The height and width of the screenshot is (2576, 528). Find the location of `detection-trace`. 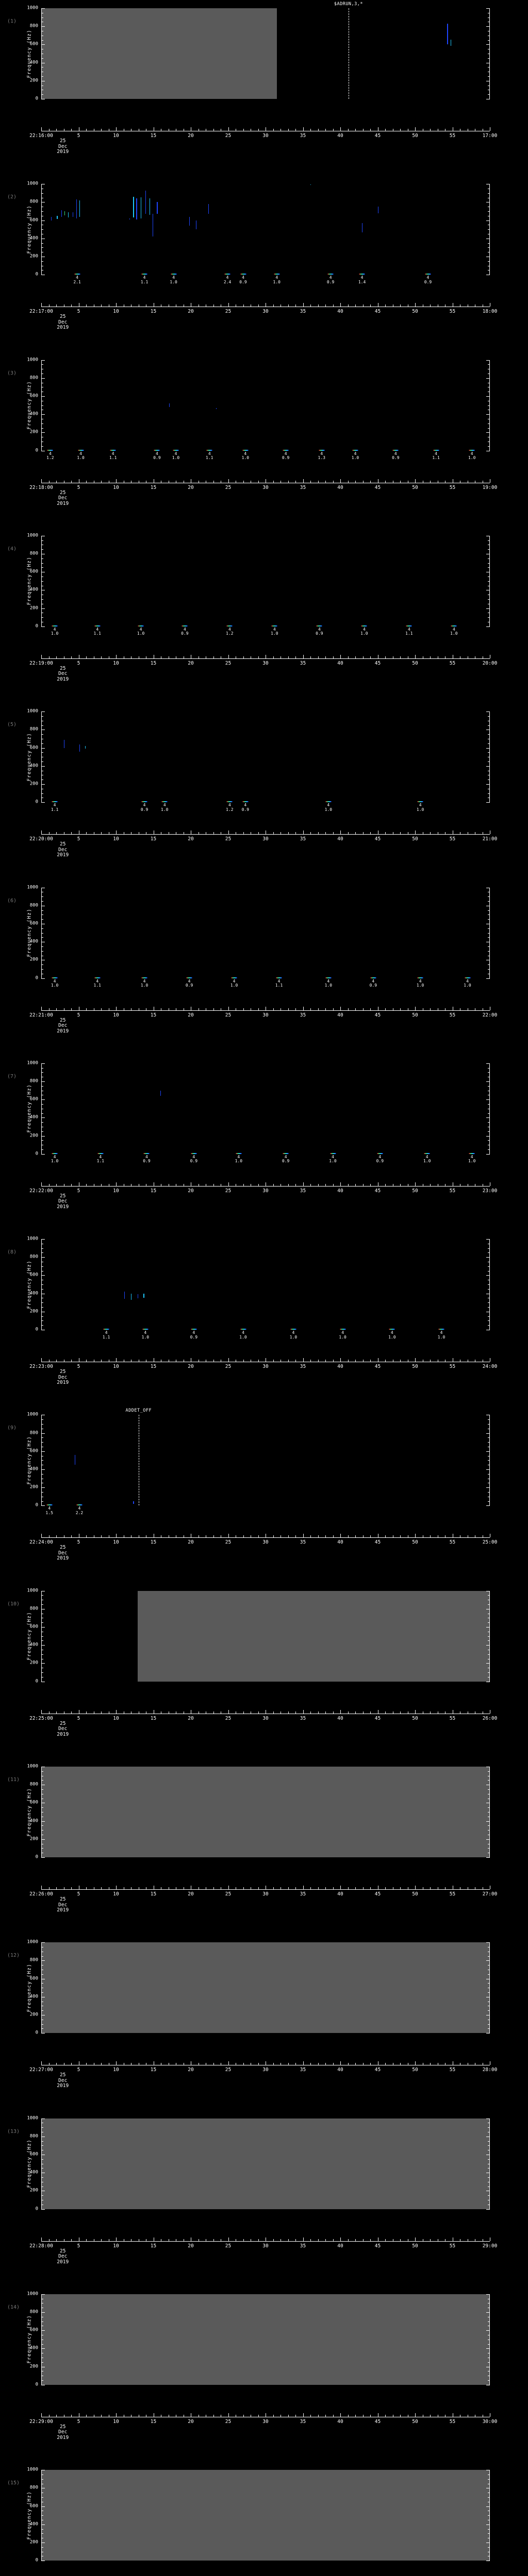

detection-trace is located at coordinates (133, 207).